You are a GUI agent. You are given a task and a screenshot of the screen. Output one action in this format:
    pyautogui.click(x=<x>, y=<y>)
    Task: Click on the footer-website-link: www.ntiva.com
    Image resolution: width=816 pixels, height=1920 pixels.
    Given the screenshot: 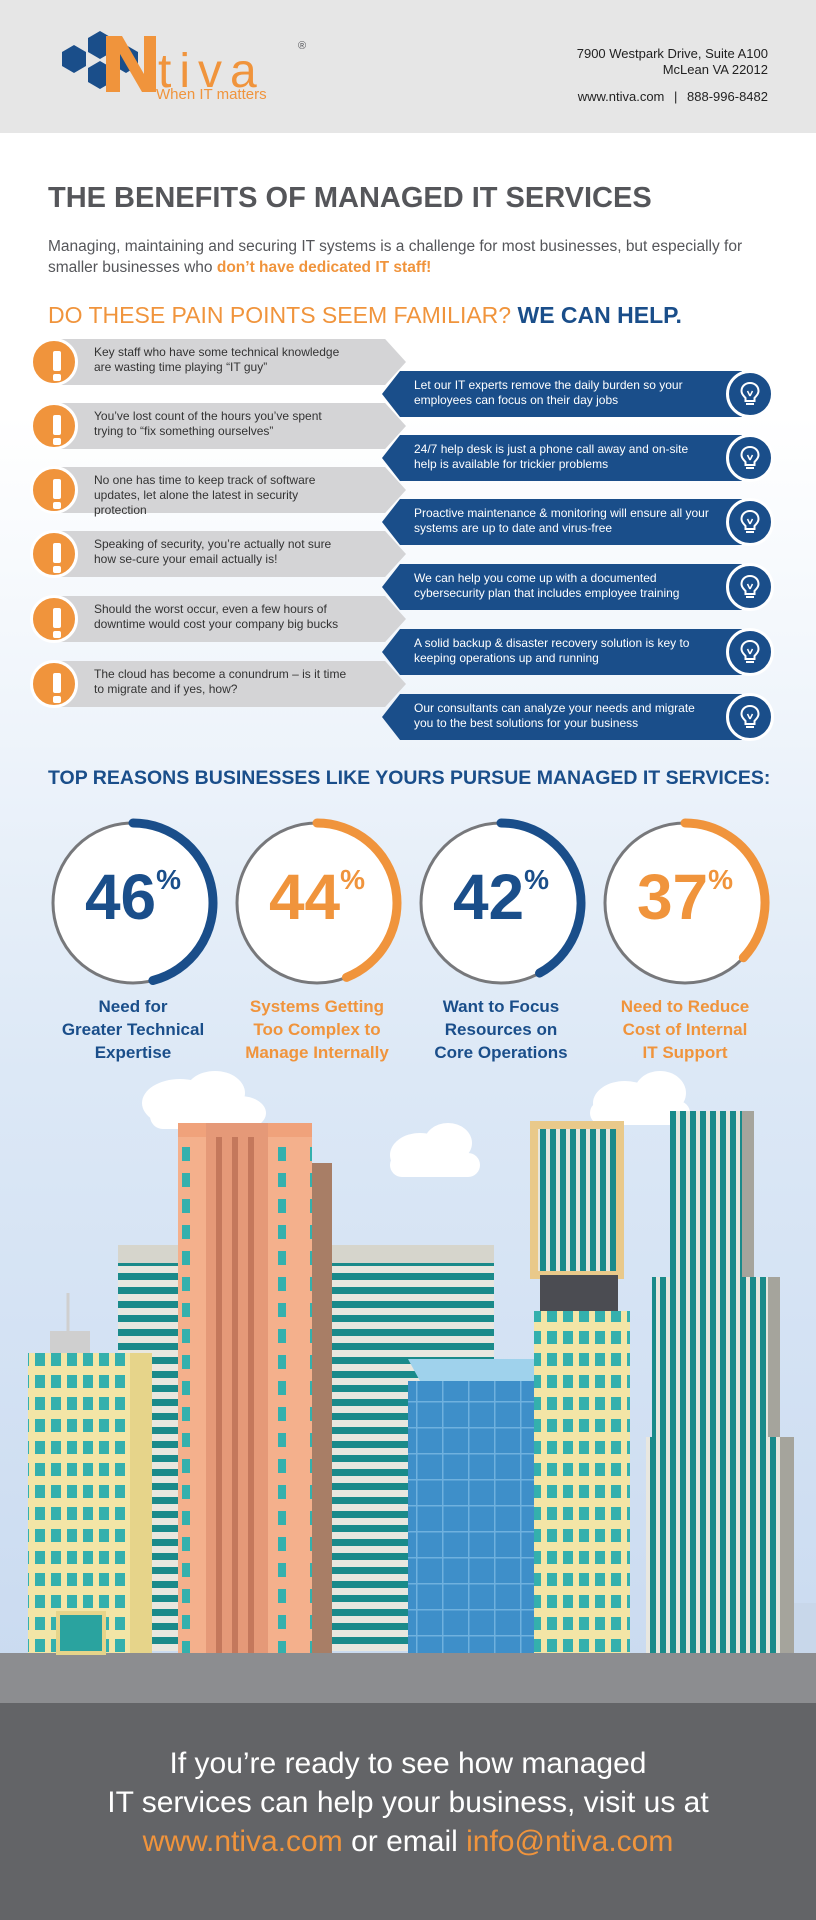 What is the action you would take?
    pyautogui.click(x=242, y=1841)
    